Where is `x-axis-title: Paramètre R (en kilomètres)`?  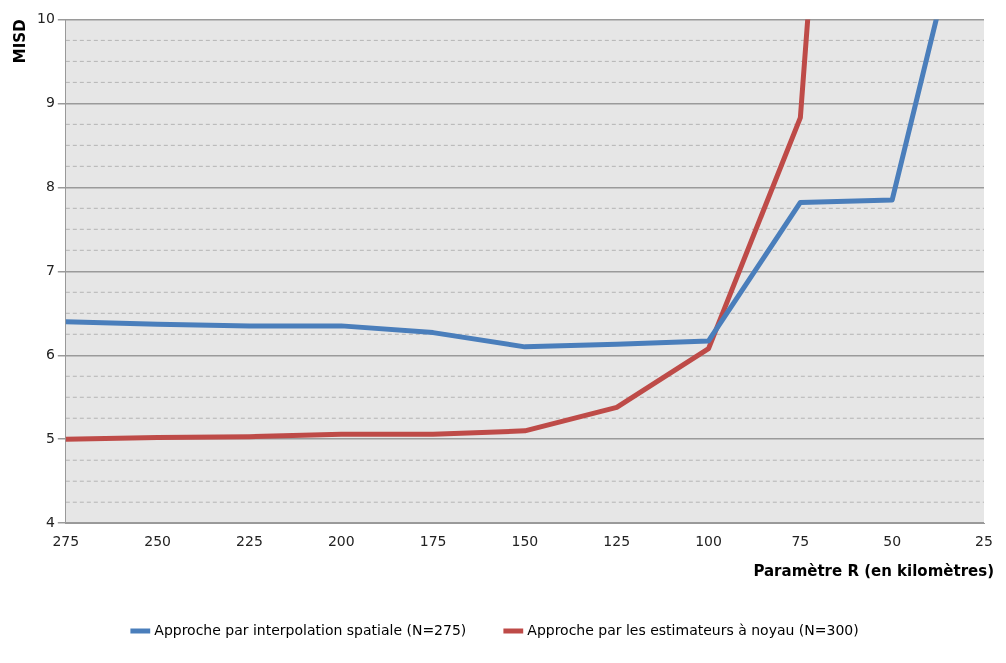 x-axis-title: Paramètre R (en kilomètres) is located at coordinates (873, 571).